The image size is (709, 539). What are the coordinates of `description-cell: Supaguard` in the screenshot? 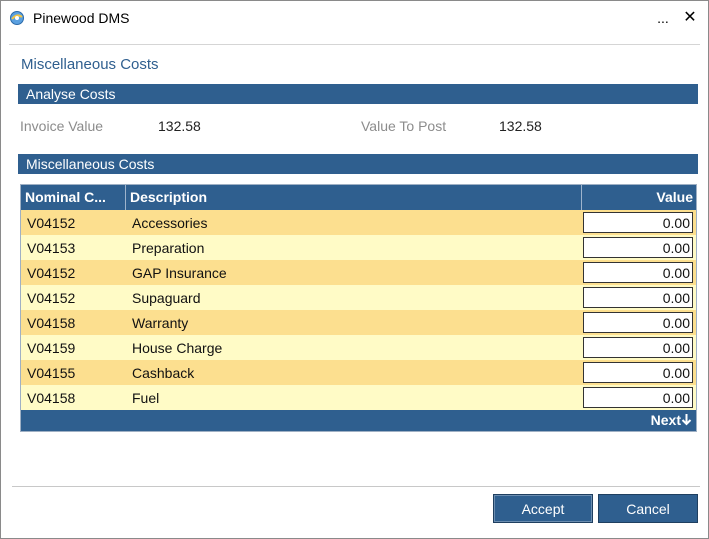 It's located at (166, 298).